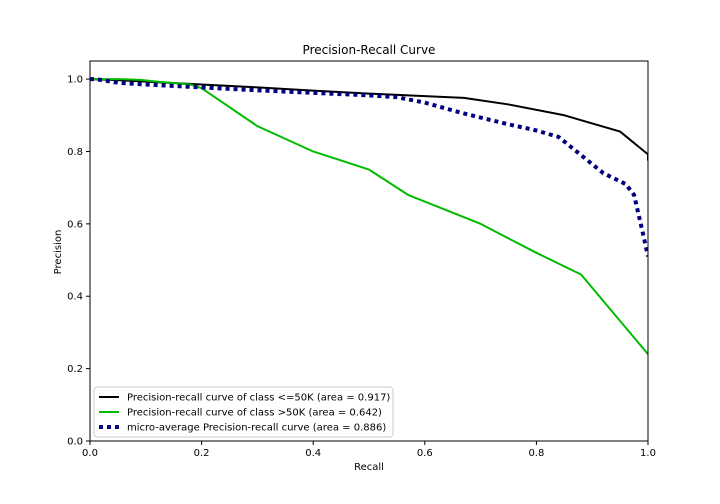  What do you see at coordinates (75, 297) in the screenshot?
I see `y-tick-label: 0.4` at bounding box center [75, 297].